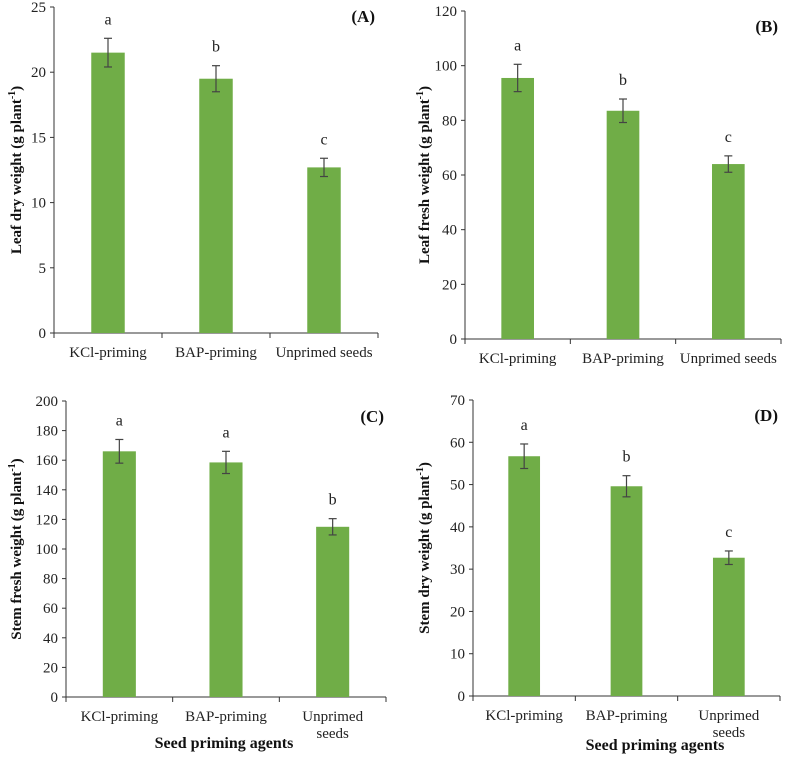 The image size is (788, 757). I want to click on y-axis-title: Leaf fresh weight (g plant-1), so click(424, 175).